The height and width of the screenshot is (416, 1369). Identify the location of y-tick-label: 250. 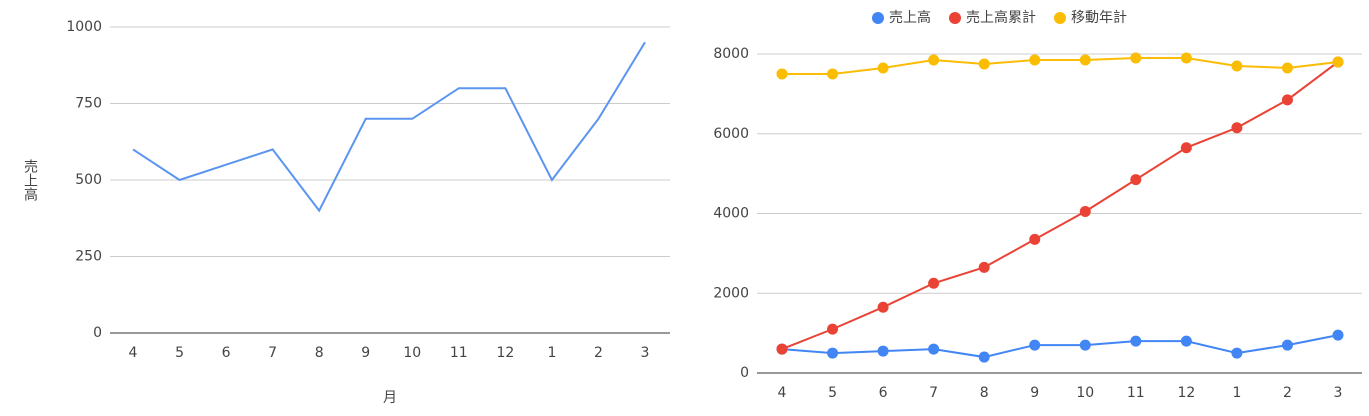
(88, 257).